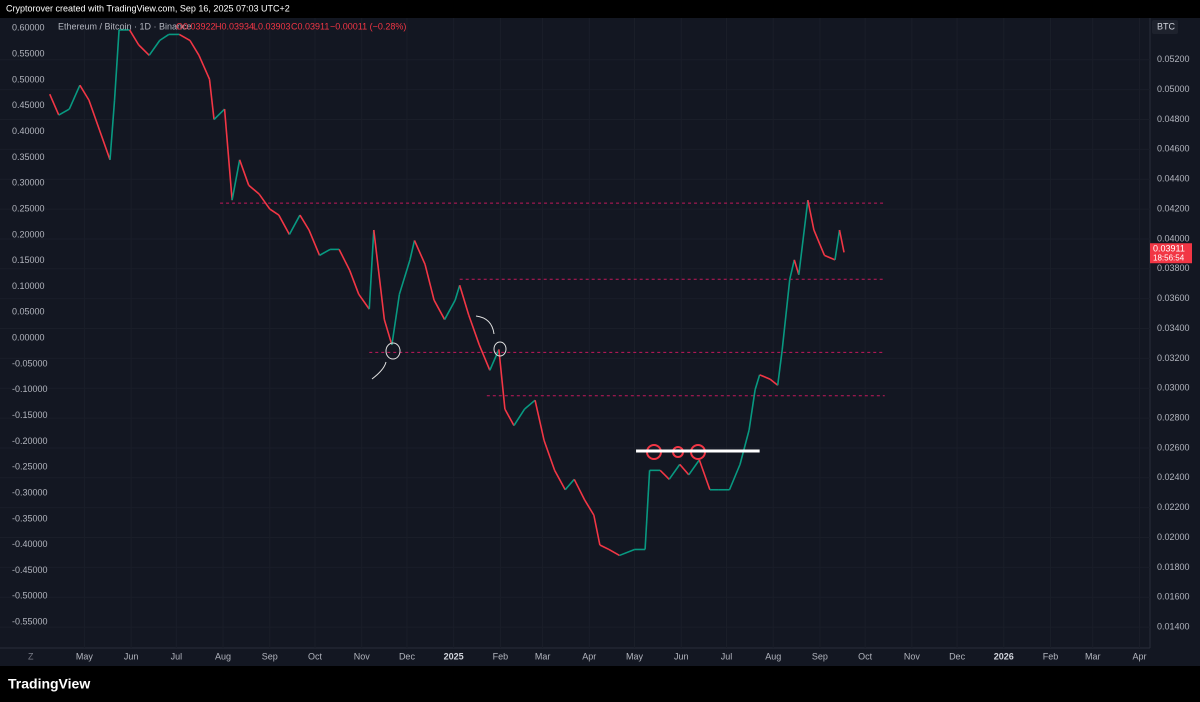 The height and width of the screenshot is (702, 1200). I want to click on countdown: 18:56:54, so click(1169, 257).